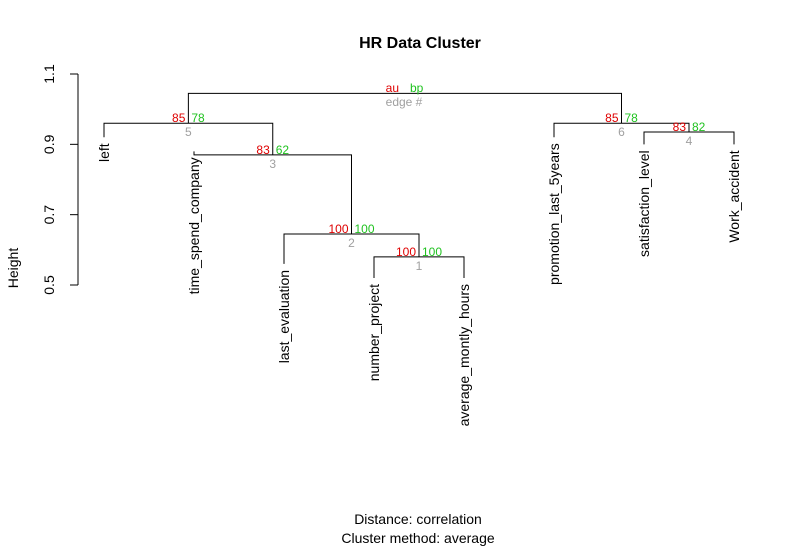  I want to click on legend-bp: bp, so click(417, 88).